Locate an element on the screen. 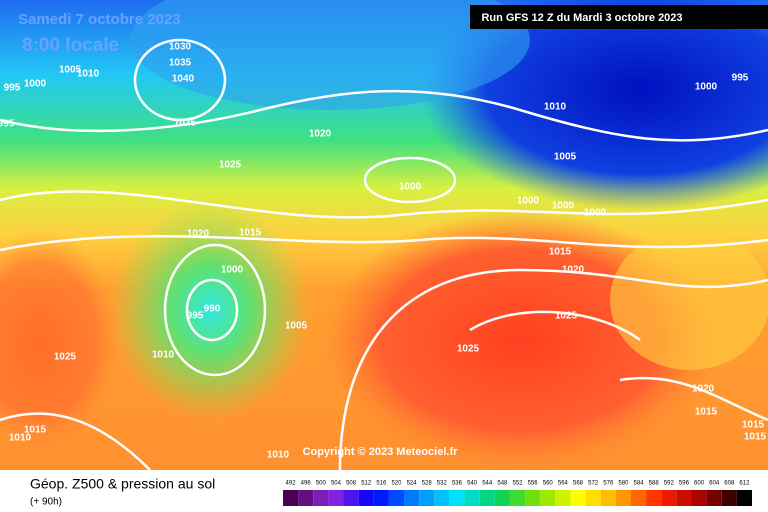 The width and height of the screenshot is (768, 512). colorbar-tick-label: 524 is located at coordinates (412, 484).